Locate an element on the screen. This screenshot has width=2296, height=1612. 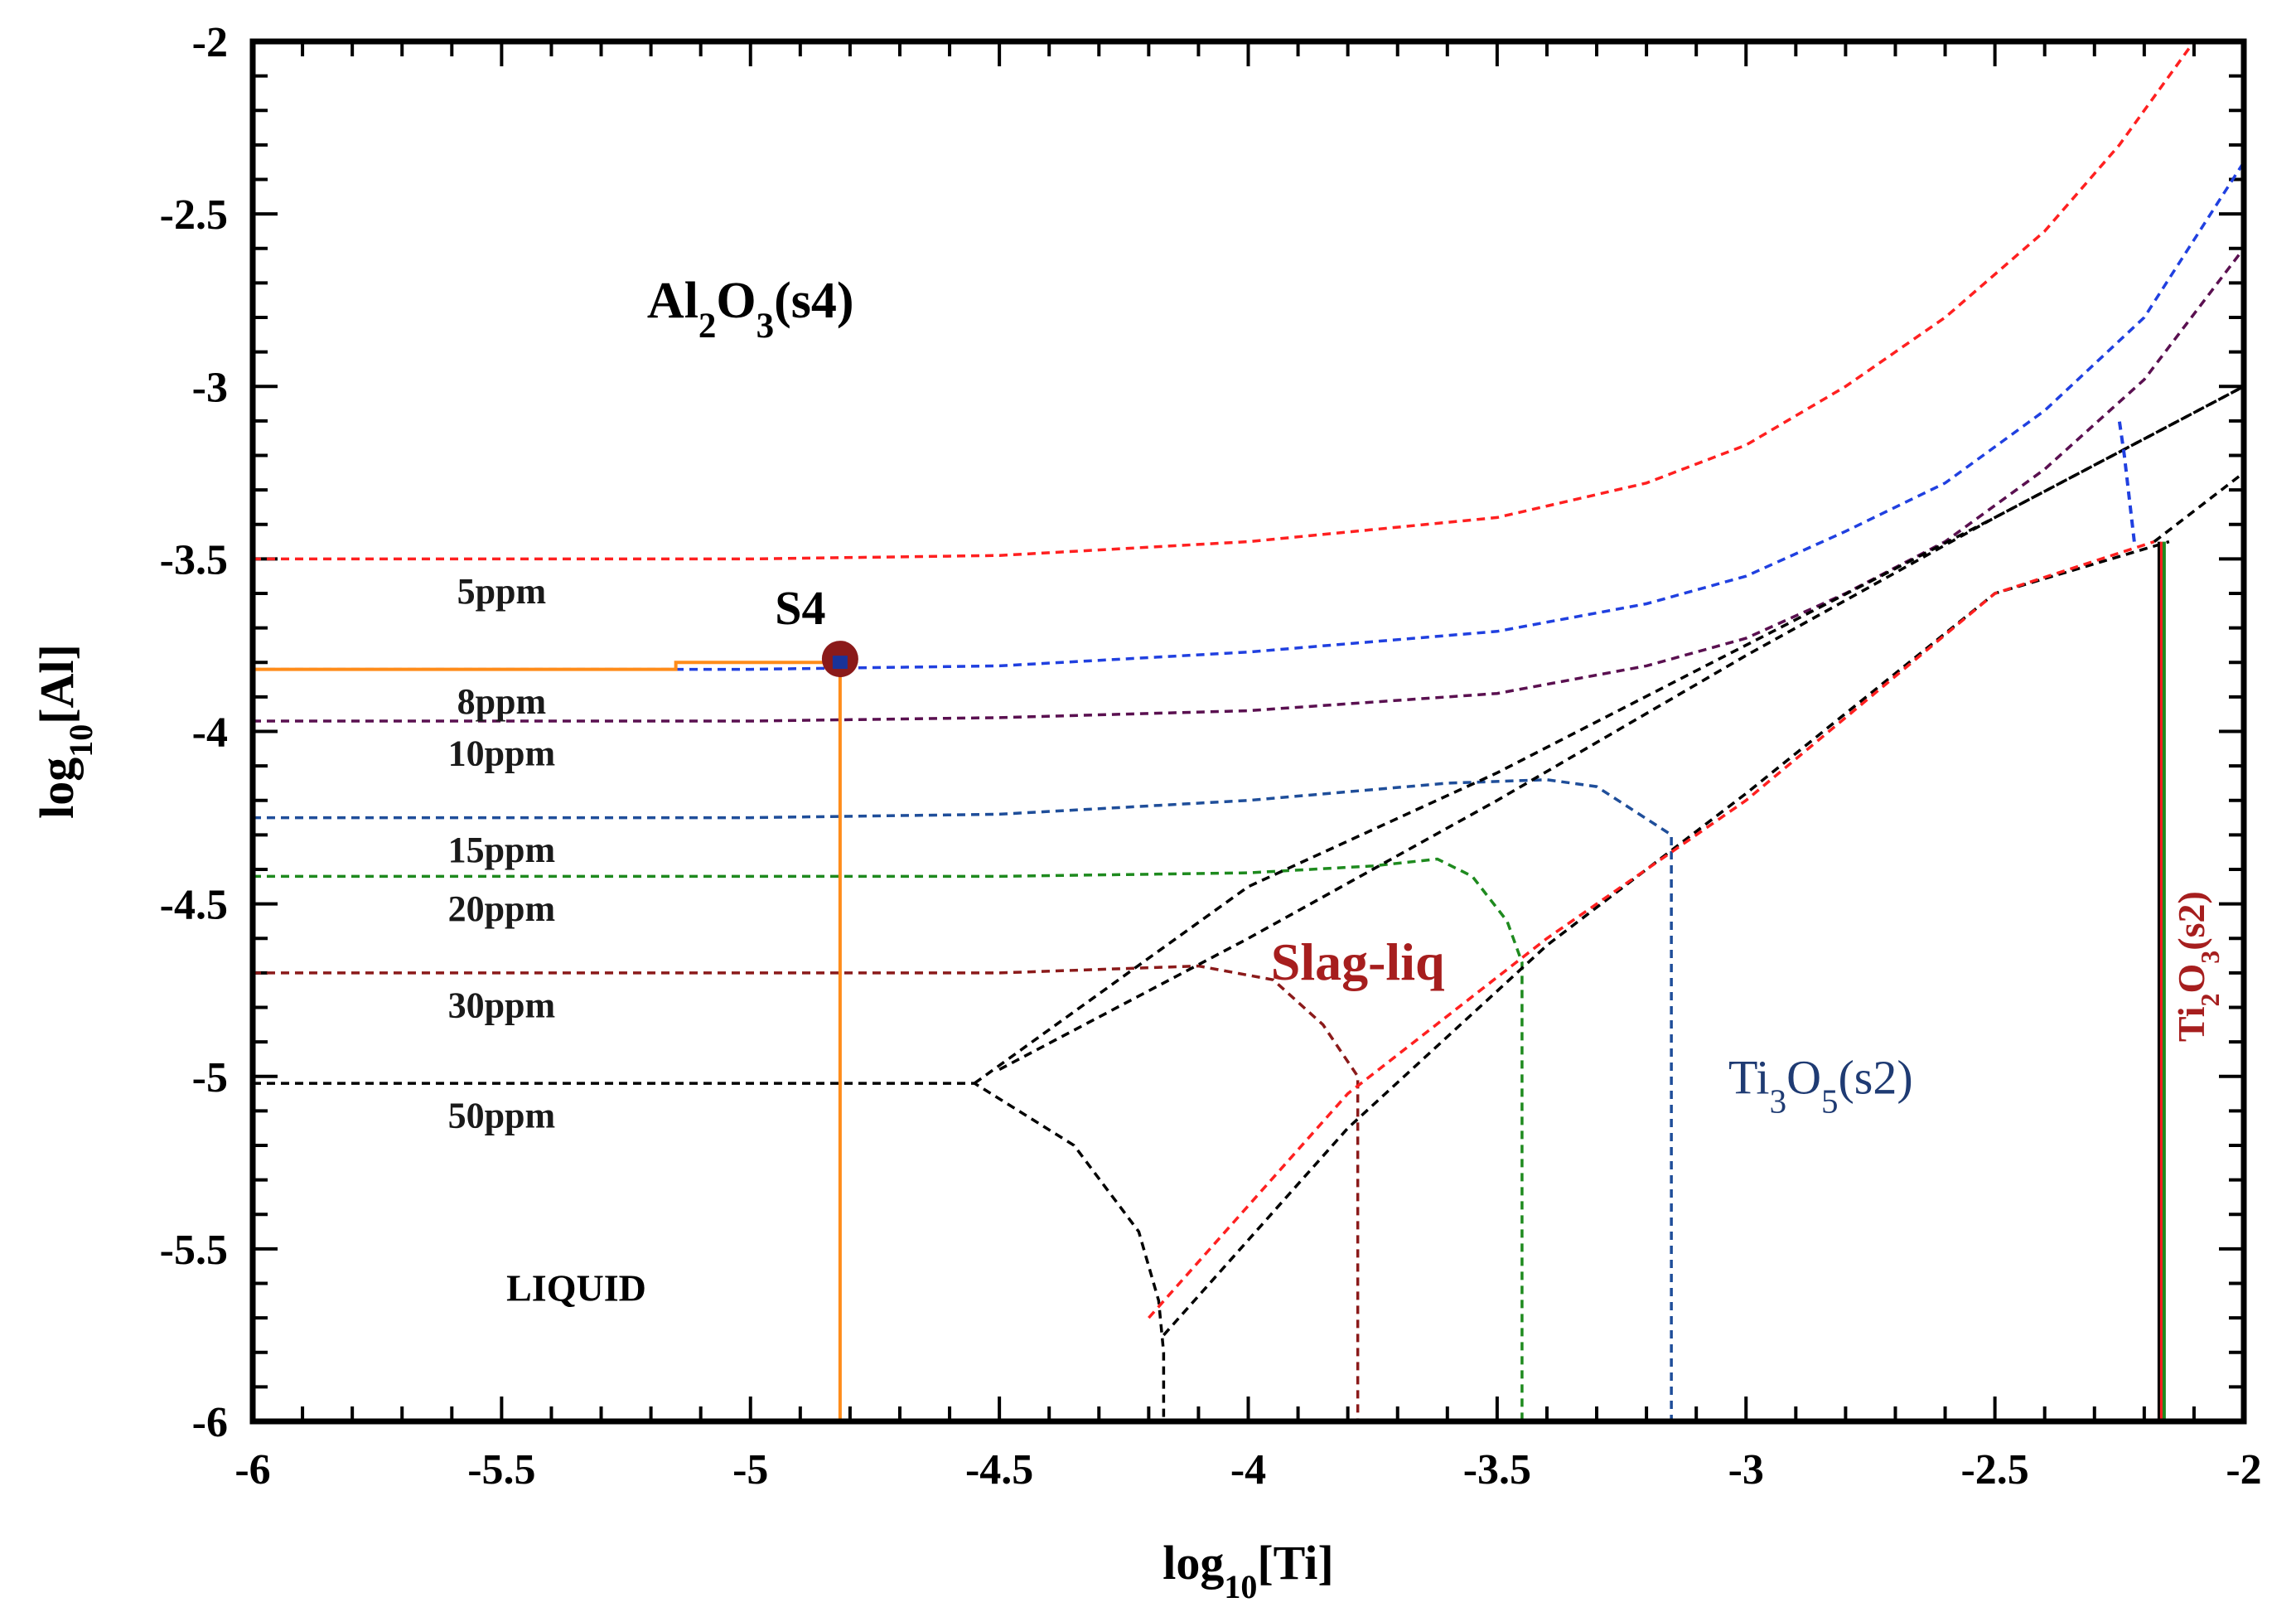
ppm-label: 15ppm is located at coordinates (502, 850).